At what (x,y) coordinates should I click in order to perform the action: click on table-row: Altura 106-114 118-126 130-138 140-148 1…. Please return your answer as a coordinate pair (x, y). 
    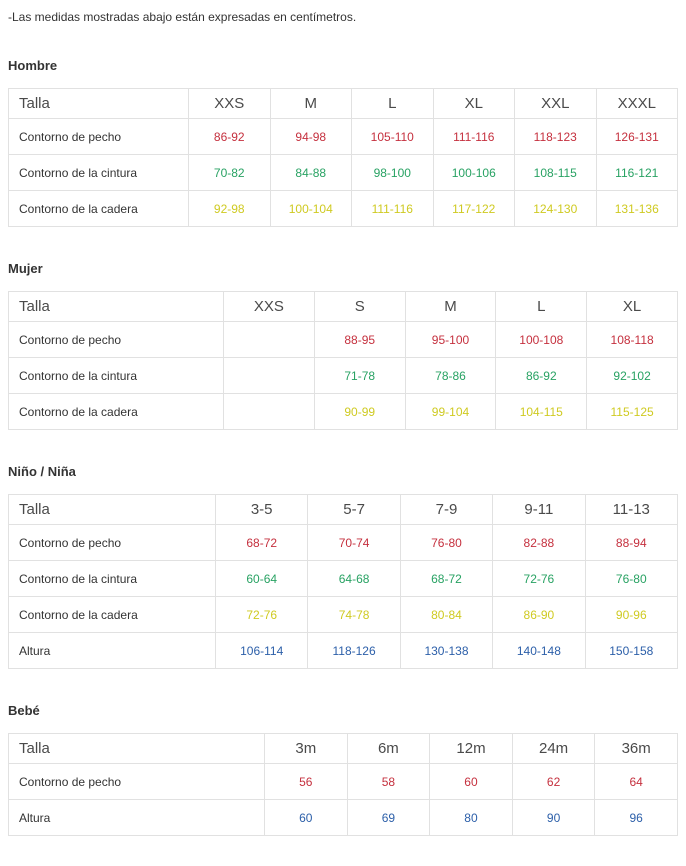
    Looking at the image, I should click on (343, 650).